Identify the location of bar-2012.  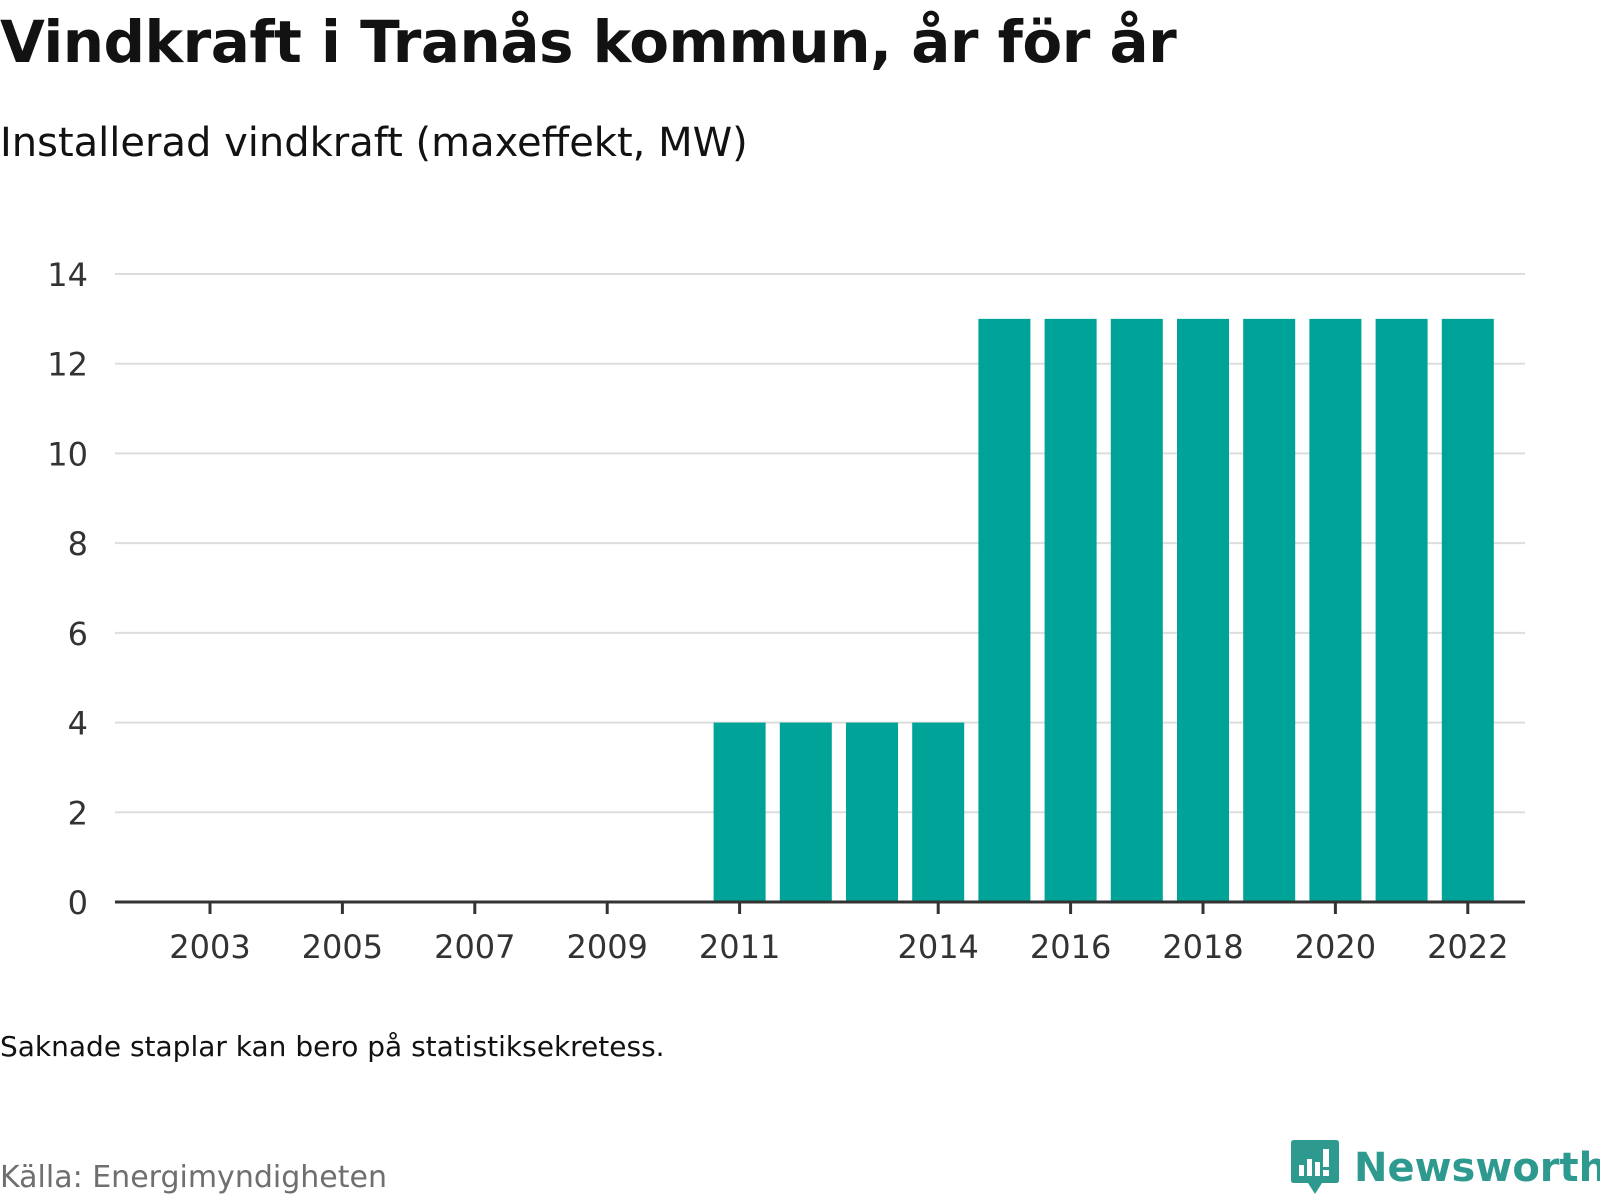
(805, 812).